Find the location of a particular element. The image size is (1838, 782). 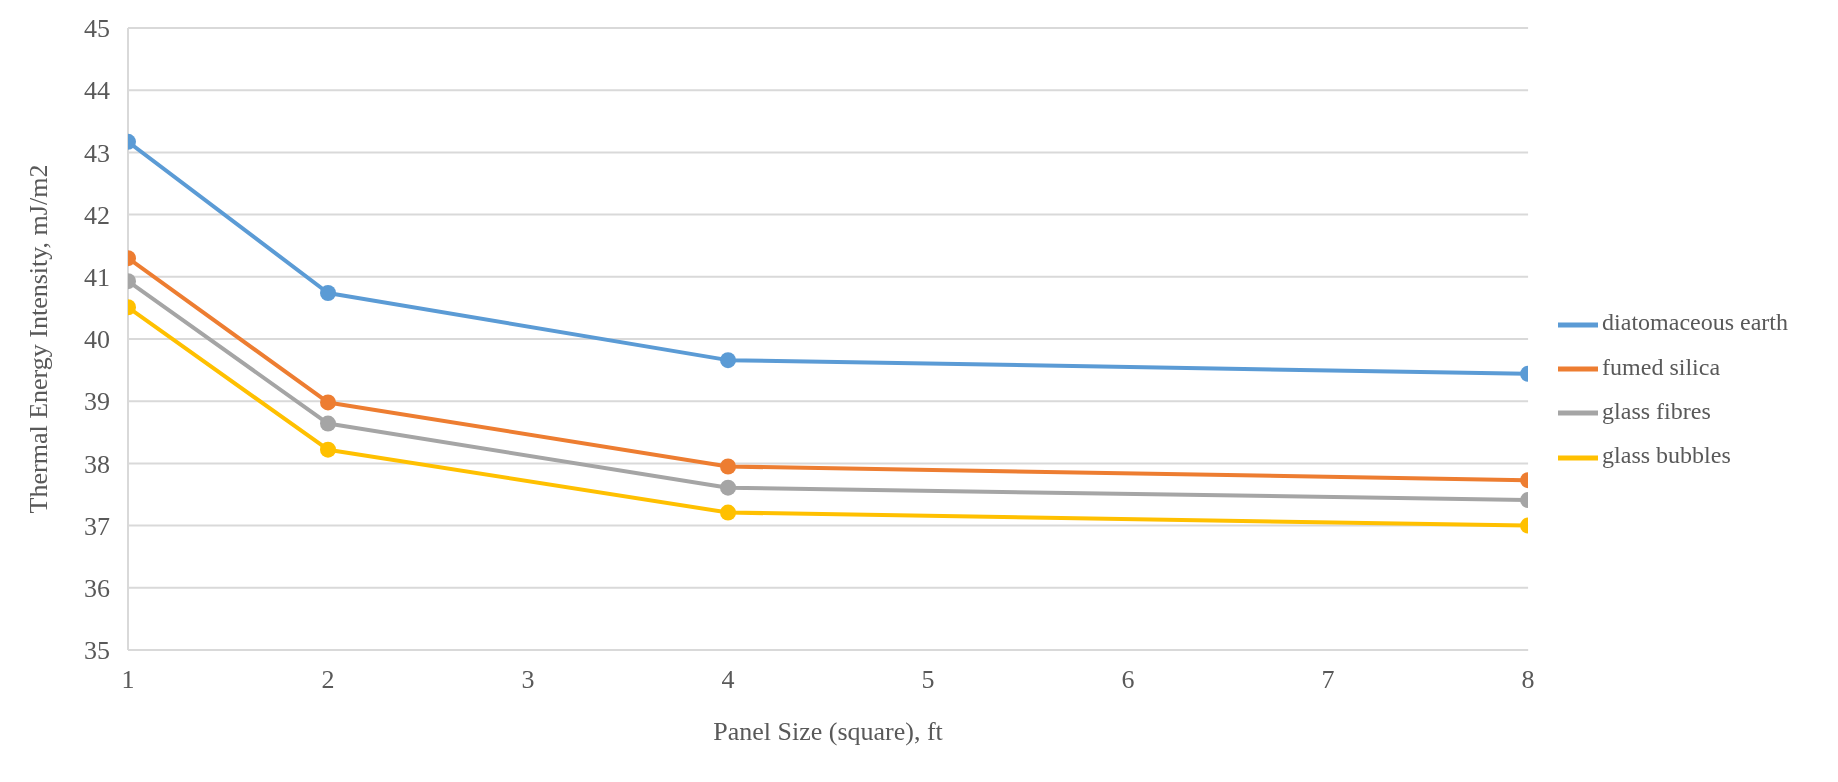

y-tick-label: 37 is located at coordinates (97, 526).